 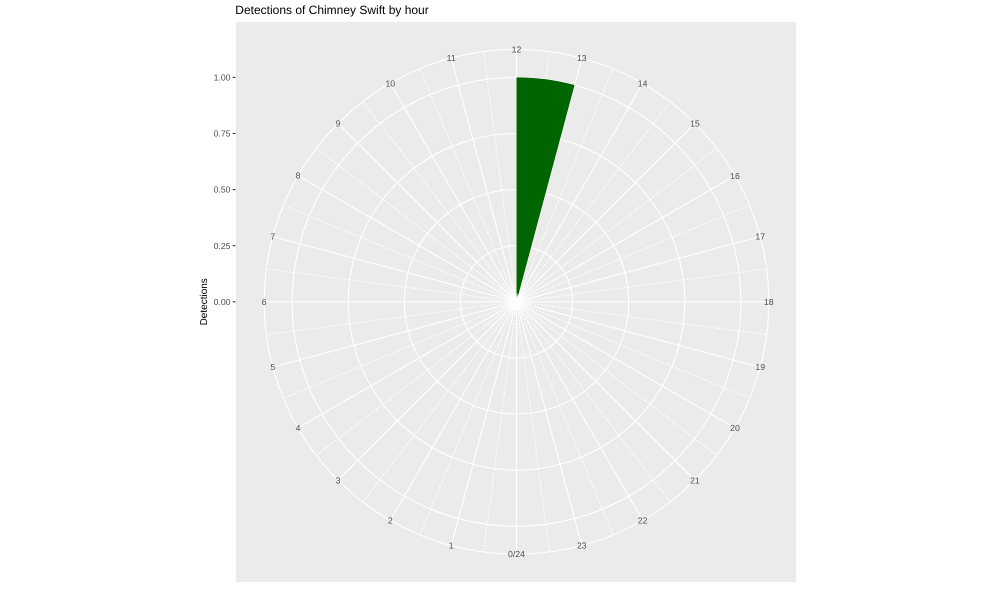 I want to click on svg-text: 12, so click(x=517, y=50).